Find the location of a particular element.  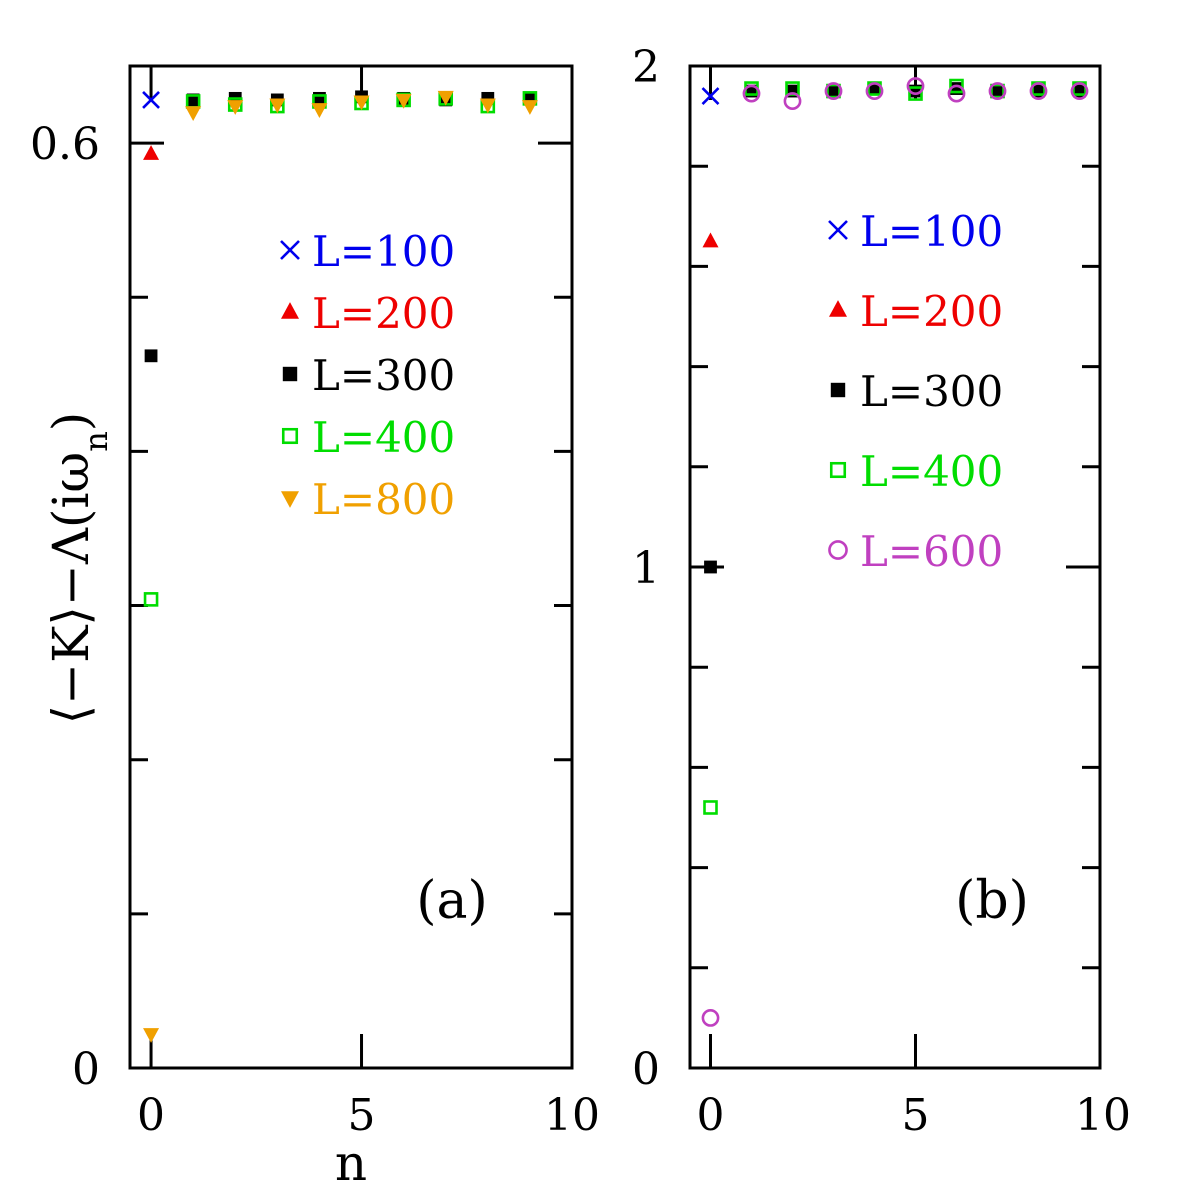

y-tick-label: 0.6 is located at coordinates (65, 144).